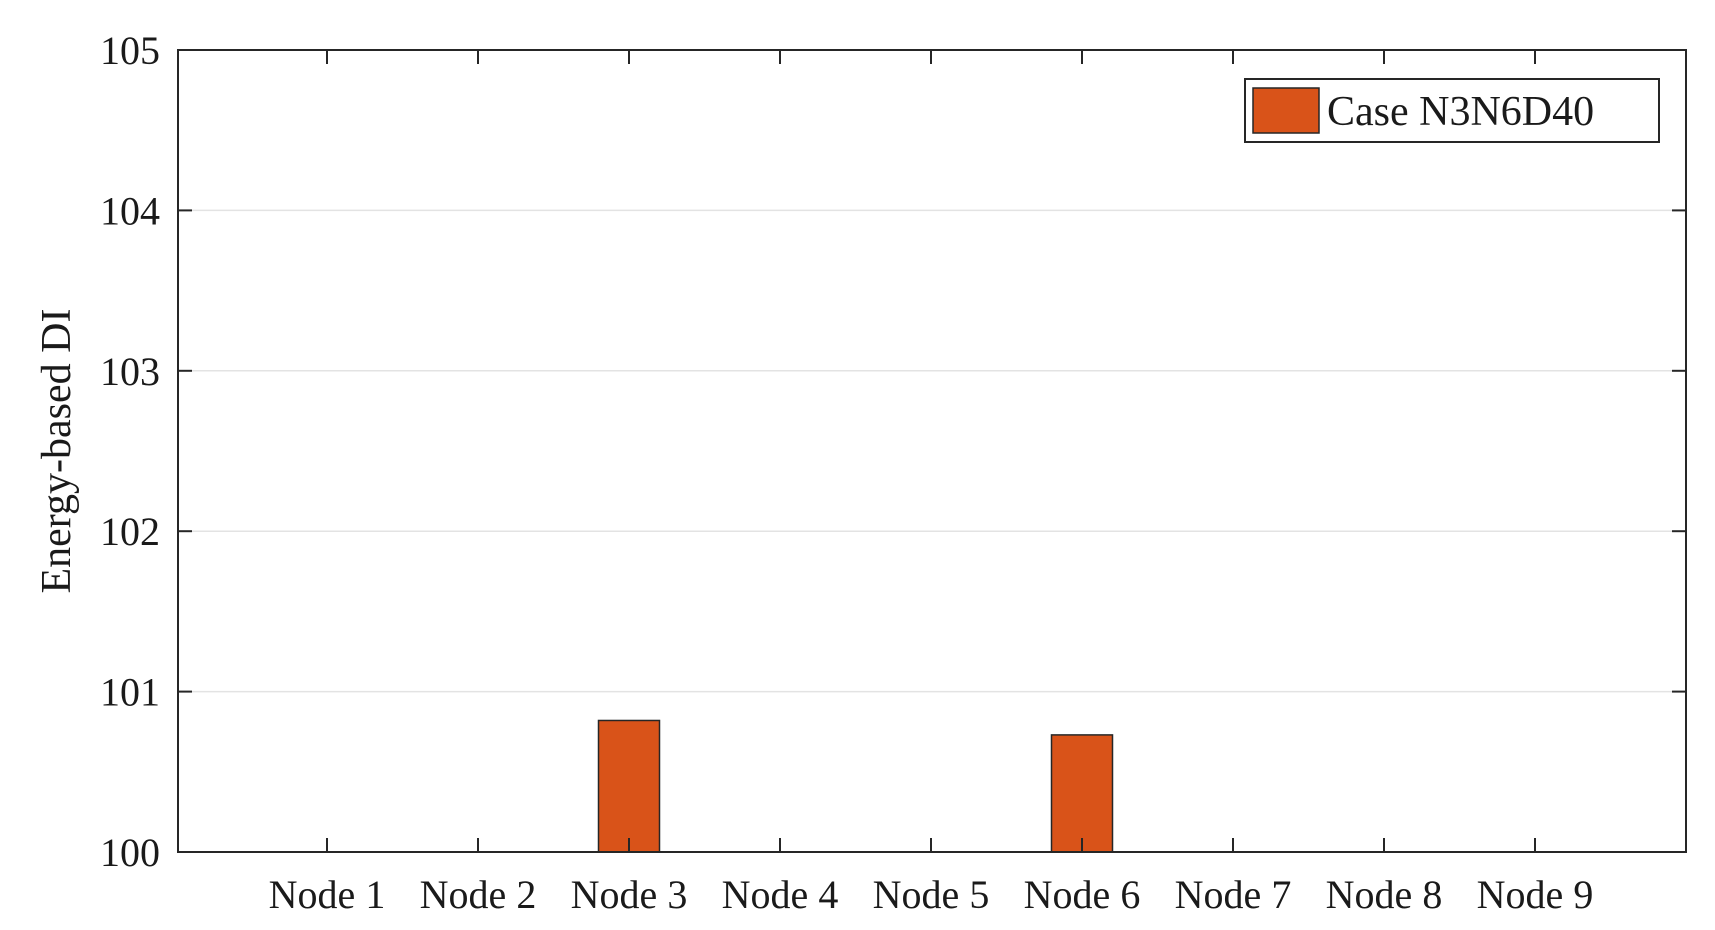 Image resolution: width=1715 pixels, height=930 pixels. Describe the element at coordinates (57, 451) in the screenshot. I see `y-axis-label: Energy-based DI` at that location.